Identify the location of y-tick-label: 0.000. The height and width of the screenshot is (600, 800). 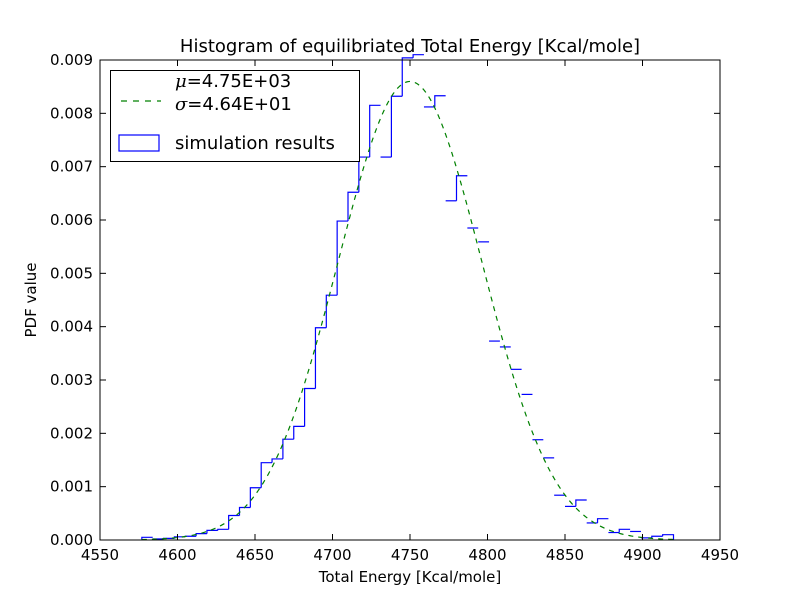
(71, 540).